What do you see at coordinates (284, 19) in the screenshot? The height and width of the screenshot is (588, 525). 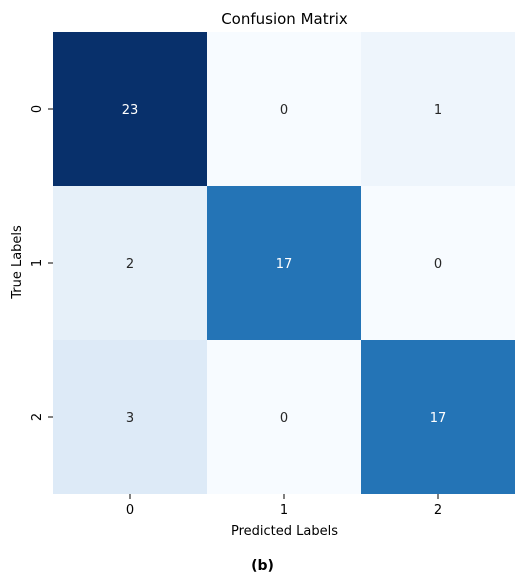 I see `chart-title: Confusion Matrix` at bounding box center [284, 19].